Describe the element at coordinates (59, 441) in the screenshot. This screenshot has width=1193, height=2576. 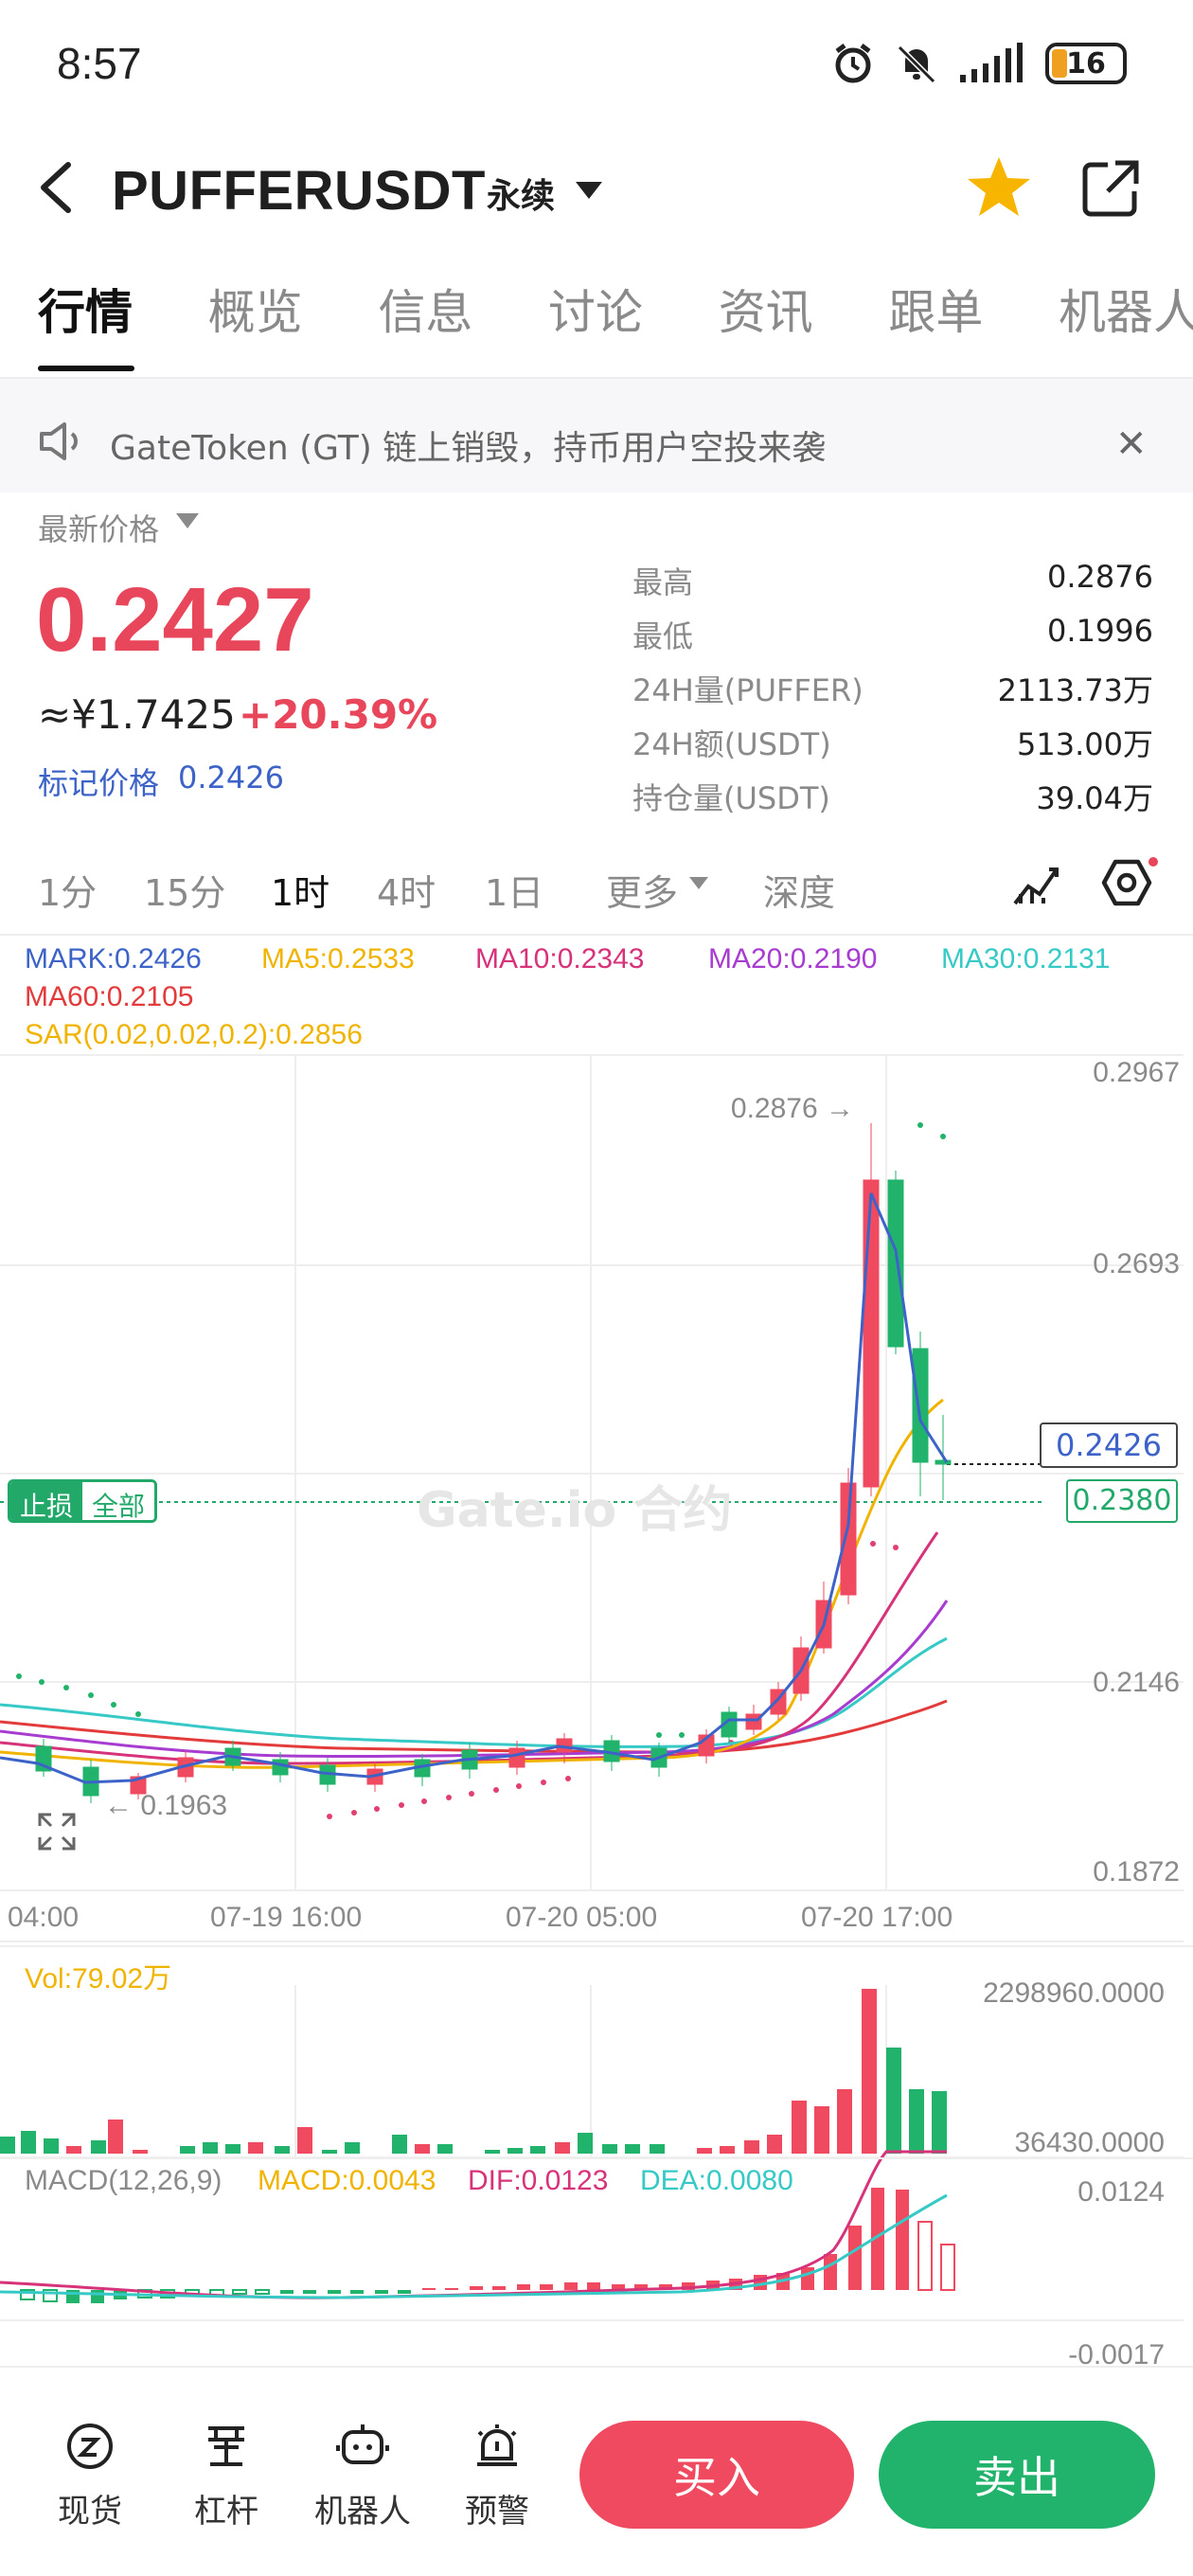
I see `speaker-icon` at that location.